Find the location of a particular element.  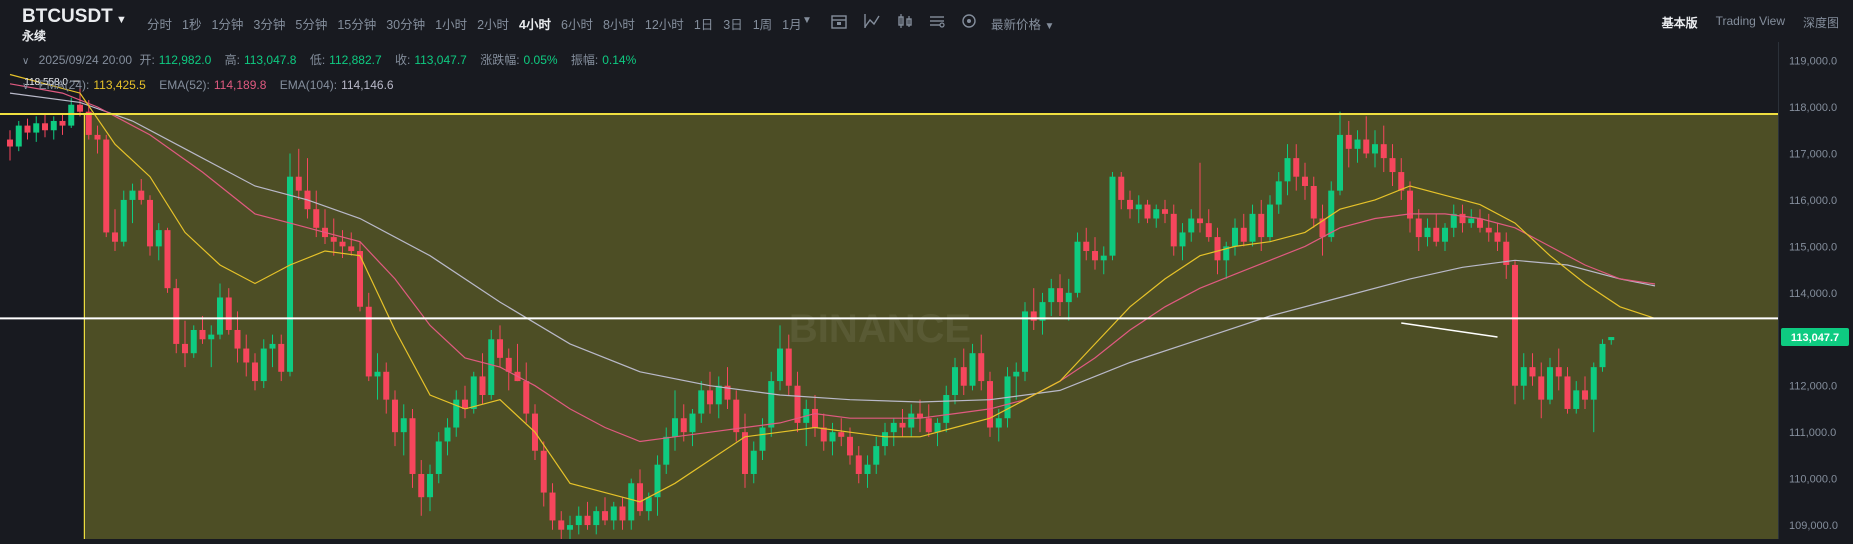

view-tab: 基本版 is located at coordinates (1679, 23).